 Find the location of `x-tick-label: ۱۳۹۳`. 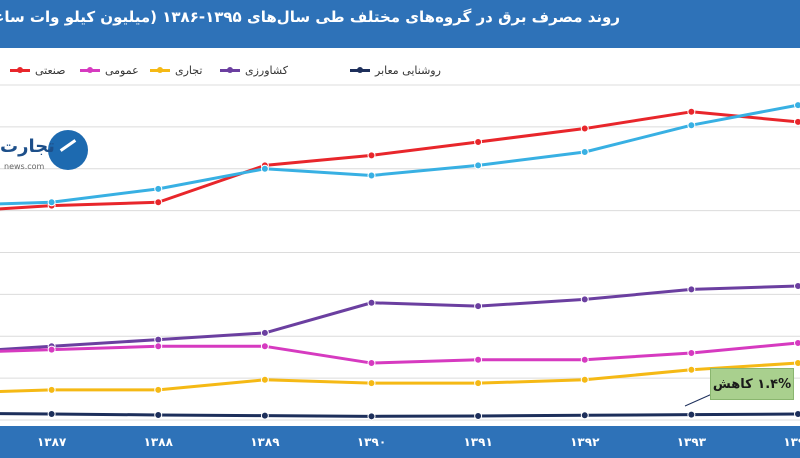

x-tick-label: ۱۳۹۳ is located at coordinates (692, 442).